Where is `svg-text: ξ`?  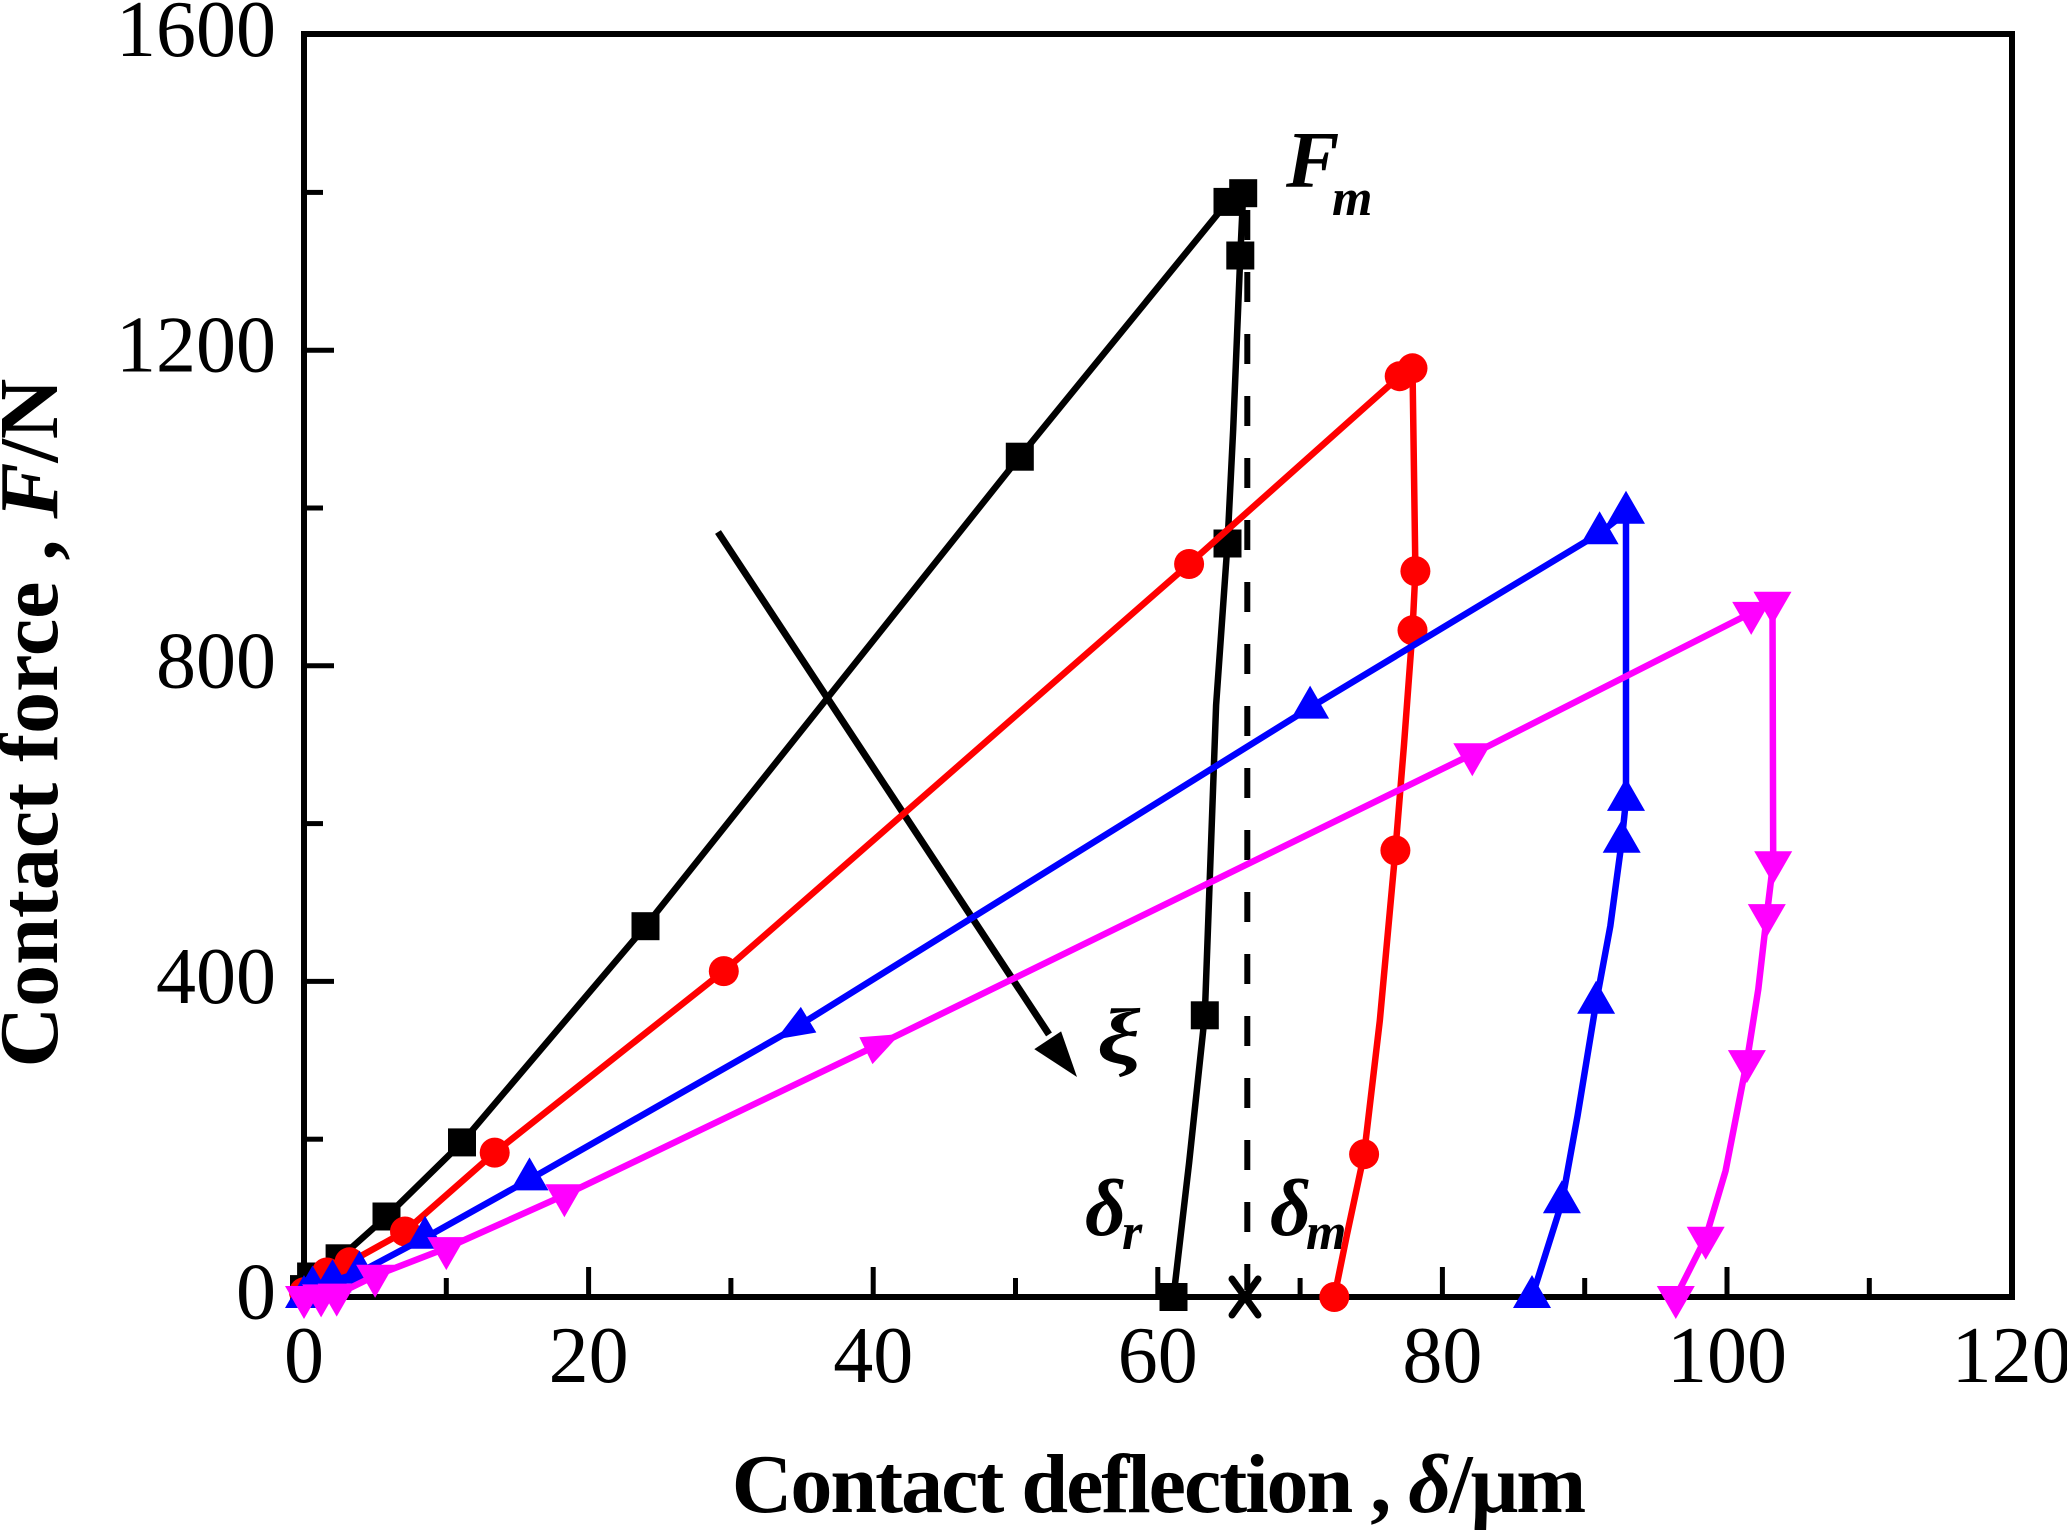
svg-text: ξ is located at coordinates (1119, 1037).